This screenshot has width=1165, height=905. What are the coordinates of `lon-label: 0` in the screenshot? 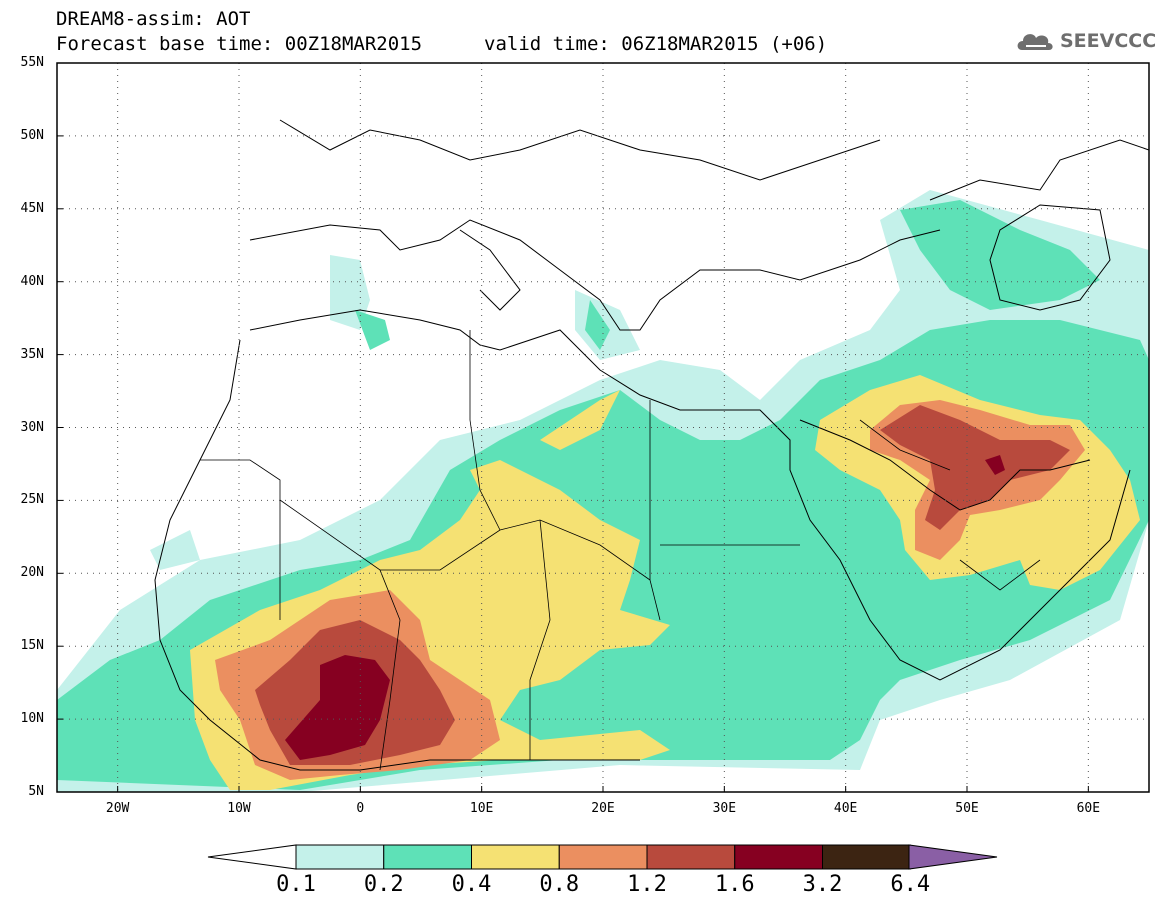 It's located at (360, 808).